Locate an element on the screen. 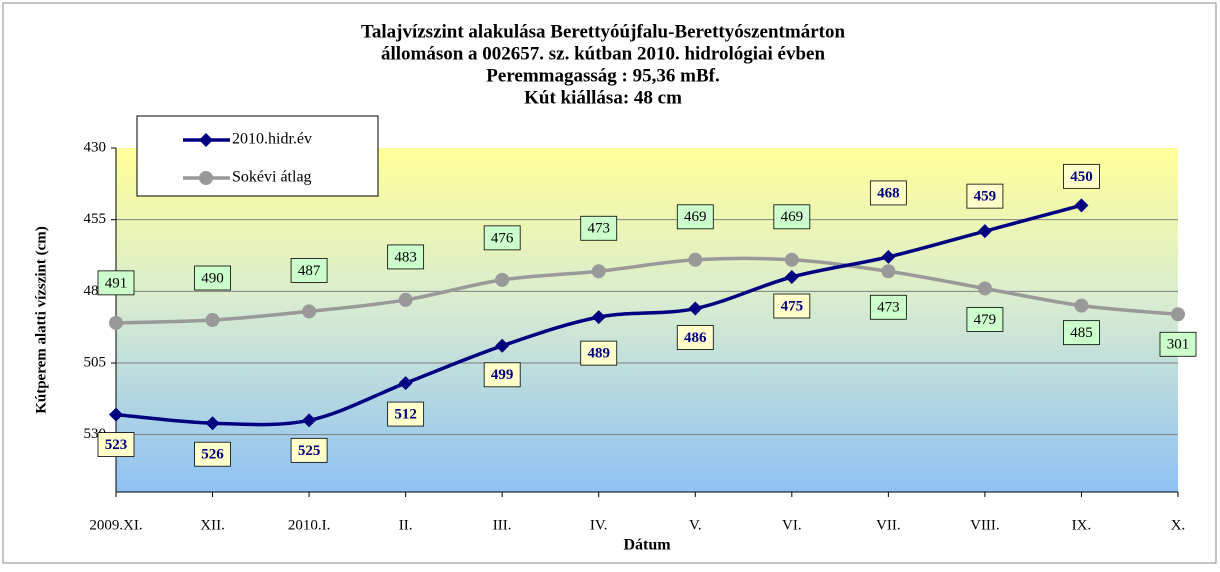  data-label: 526 is located at coordinates (212, 455).